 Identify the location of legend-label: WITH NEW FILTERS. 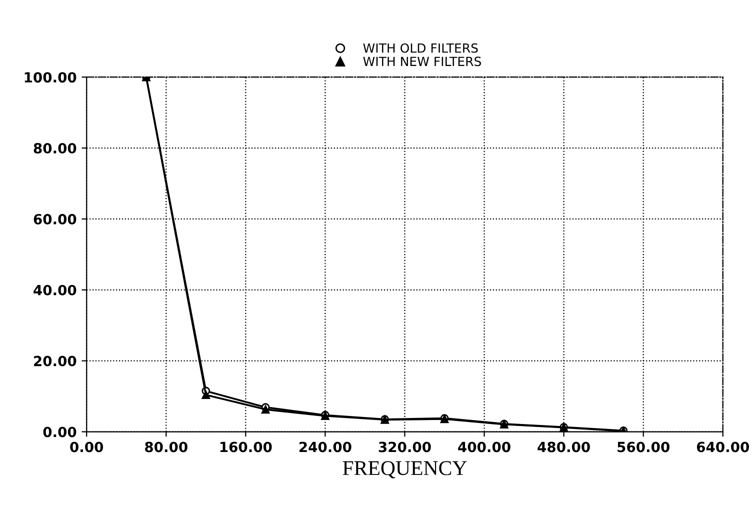
(422, 61).